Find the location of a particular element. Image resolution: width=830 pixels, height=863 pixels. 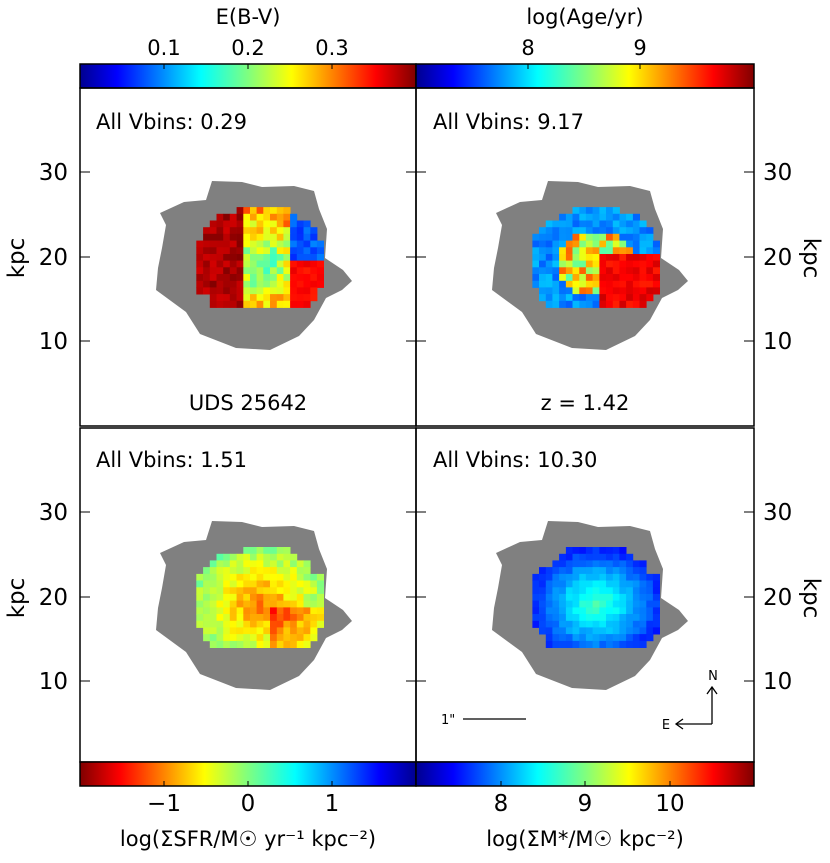

ytick-label: 10 is located at coordinates (53, 342).